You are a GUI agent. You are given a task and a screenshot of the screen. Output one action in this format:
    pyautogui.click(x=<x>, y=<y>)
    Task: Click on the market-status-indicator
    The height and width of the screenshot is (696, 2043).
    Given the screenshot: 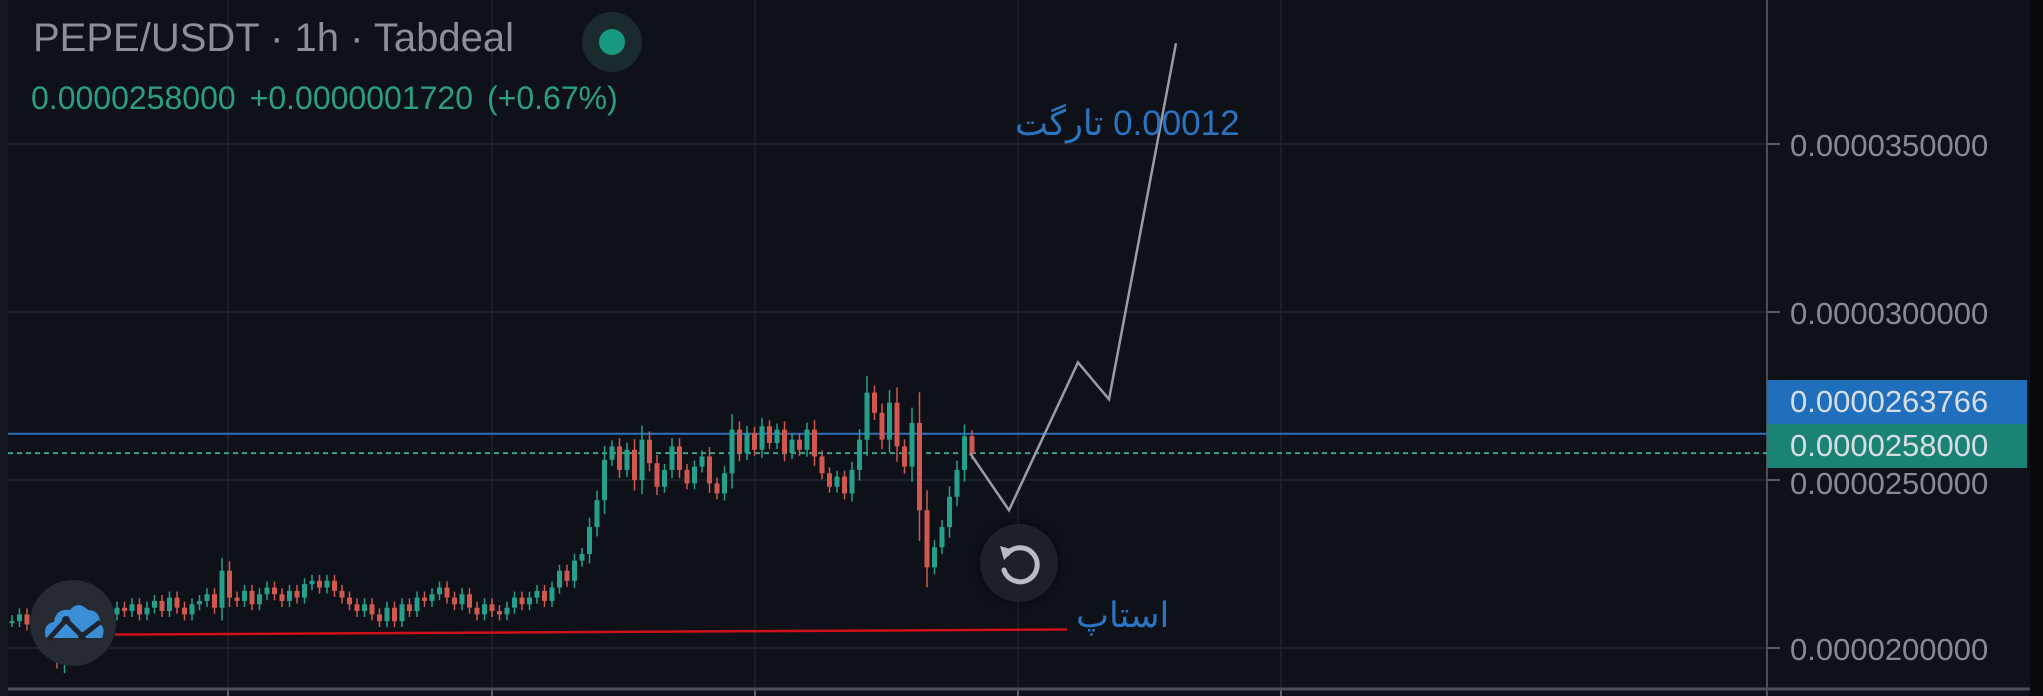 What is the action you would take?
    pyautogui.click(x=612, y=42)
    